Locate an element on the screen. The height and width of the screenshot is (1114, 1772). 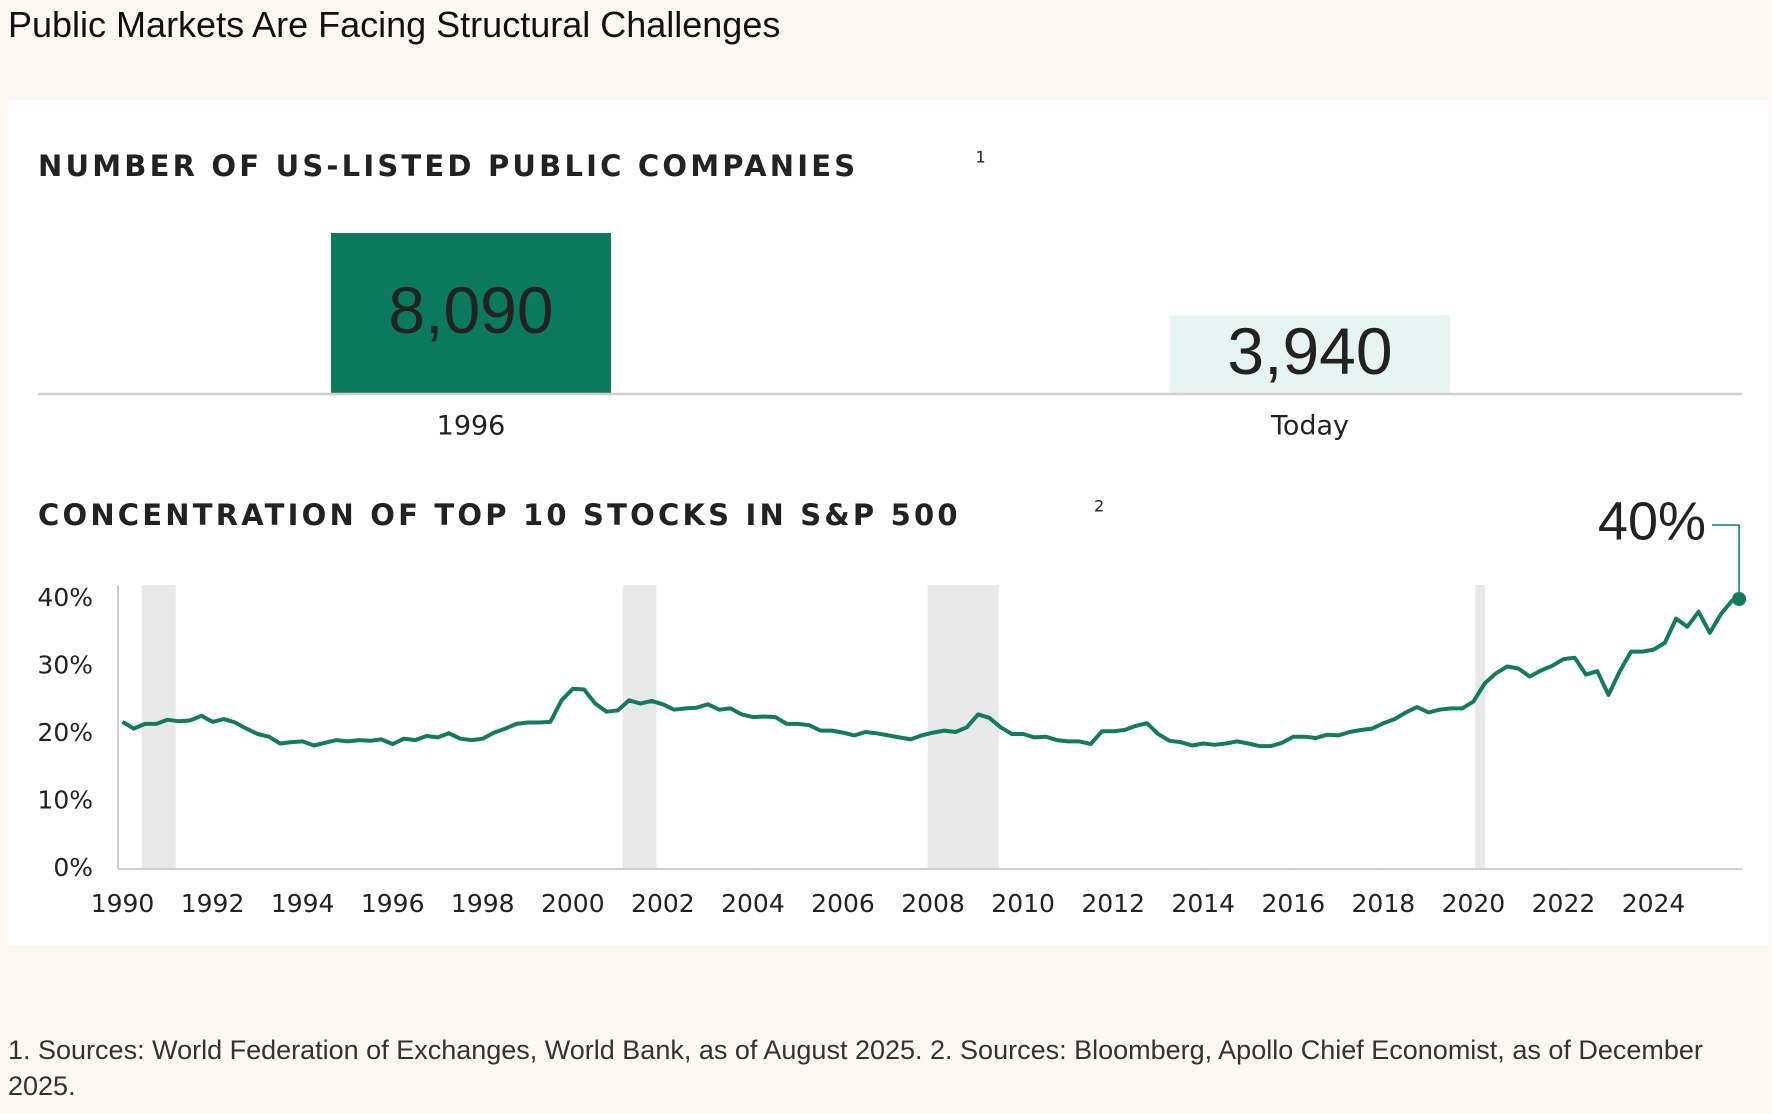
title-note: 1 is located at coordinates (981, 157).